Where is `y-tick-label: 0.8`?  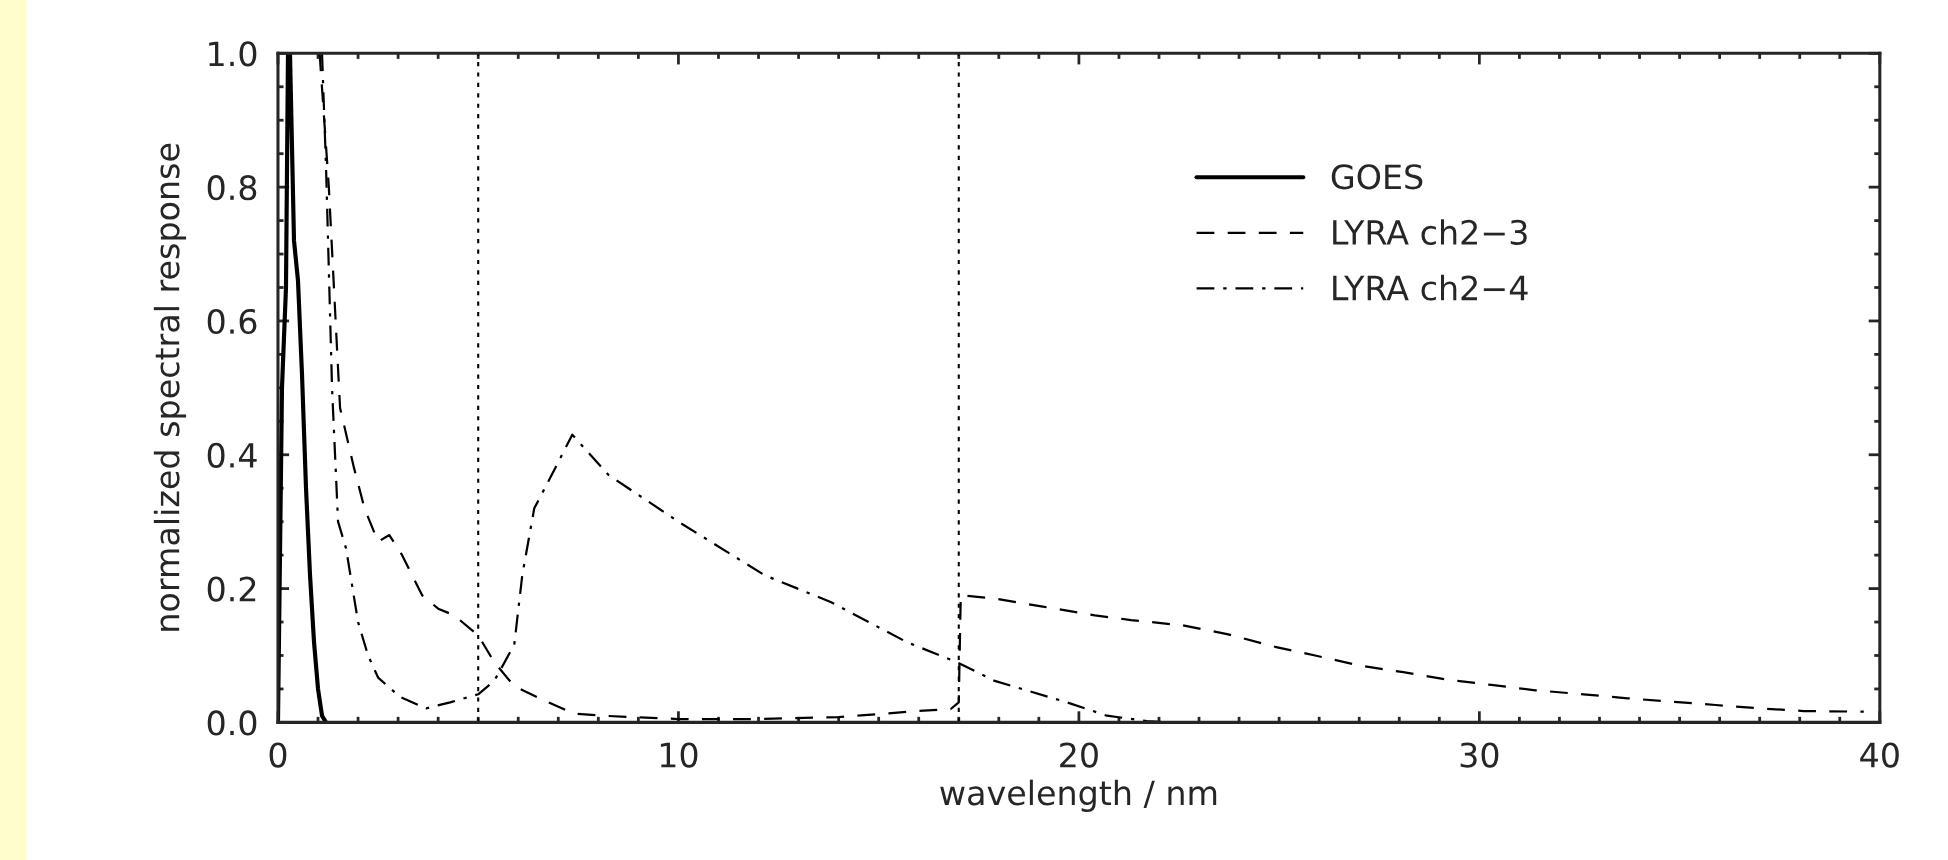
y-tick-label: 0.8 is located at coordinates (232, 188).